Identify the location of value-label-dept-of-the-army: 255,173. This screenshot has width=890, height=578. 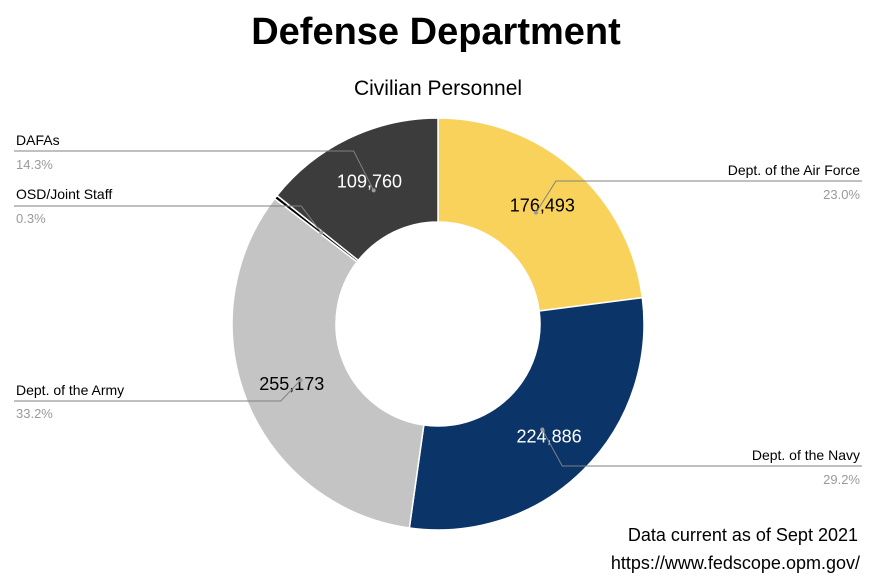
(291, 384).